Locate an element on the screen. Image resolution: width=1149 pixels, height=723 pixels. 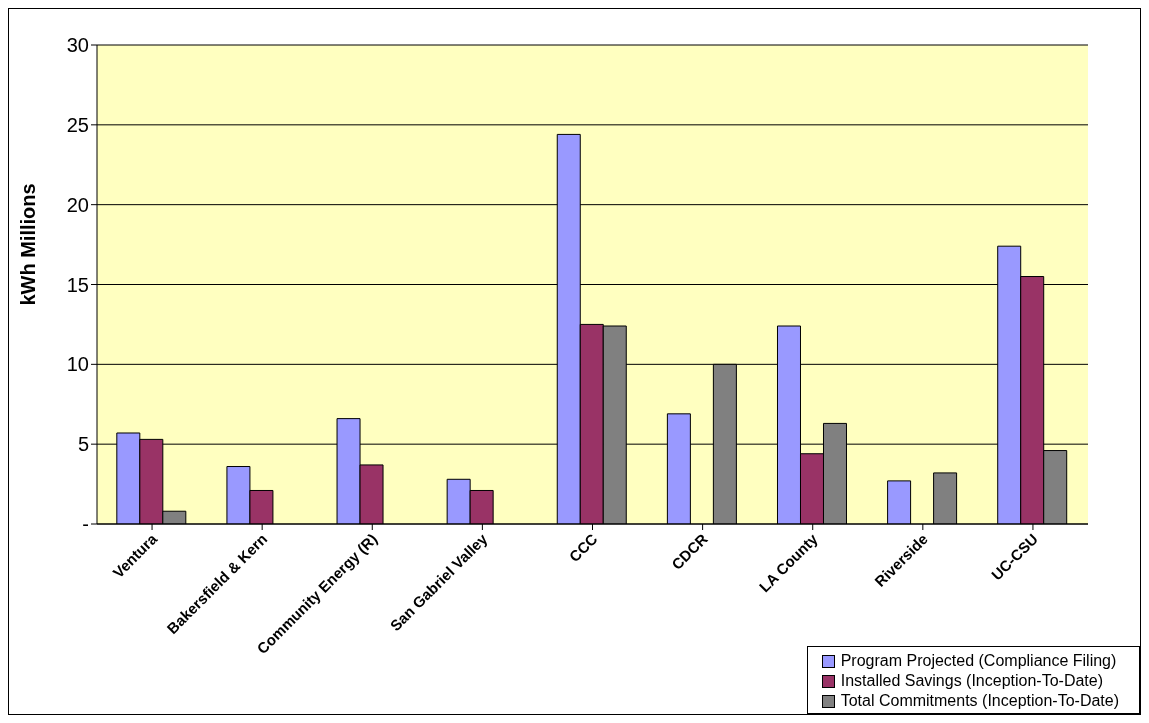
legend-label: Program Projected (Compliance Filing) is located at coordinates (978, 661).